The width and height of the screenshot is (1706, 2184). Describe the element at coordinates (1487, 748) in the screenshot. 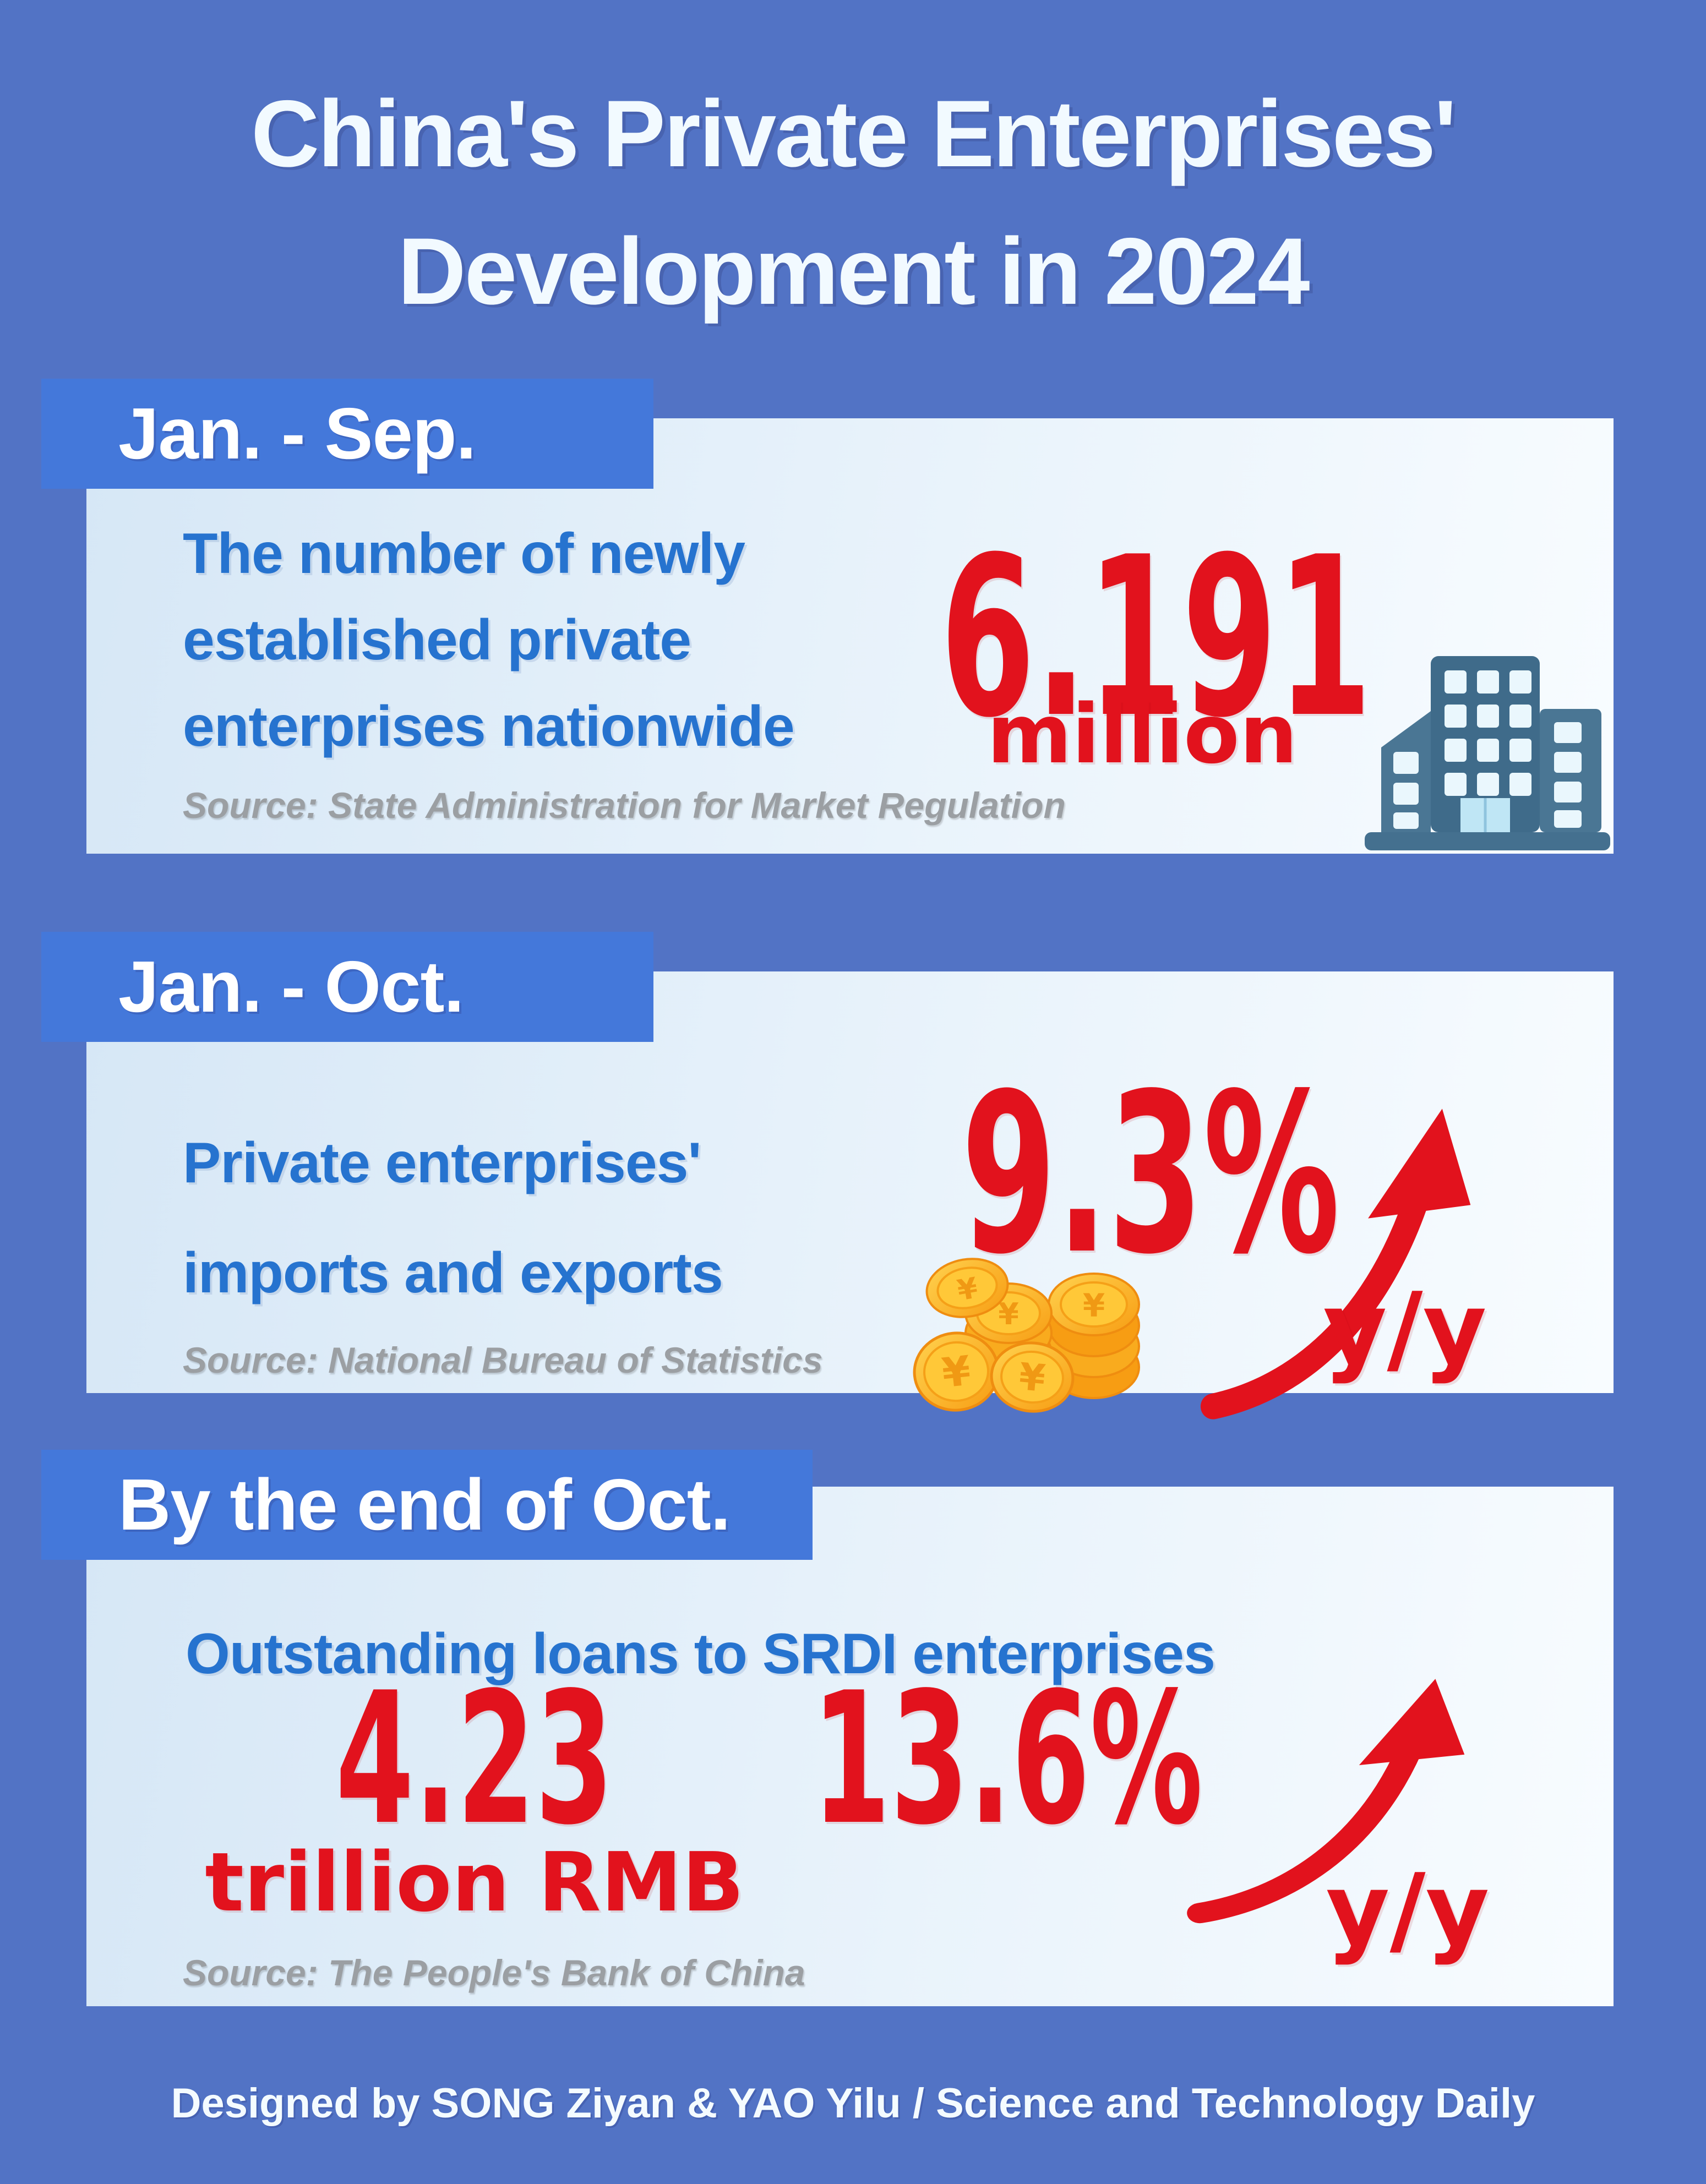

I see `office-building-icon` at that location.